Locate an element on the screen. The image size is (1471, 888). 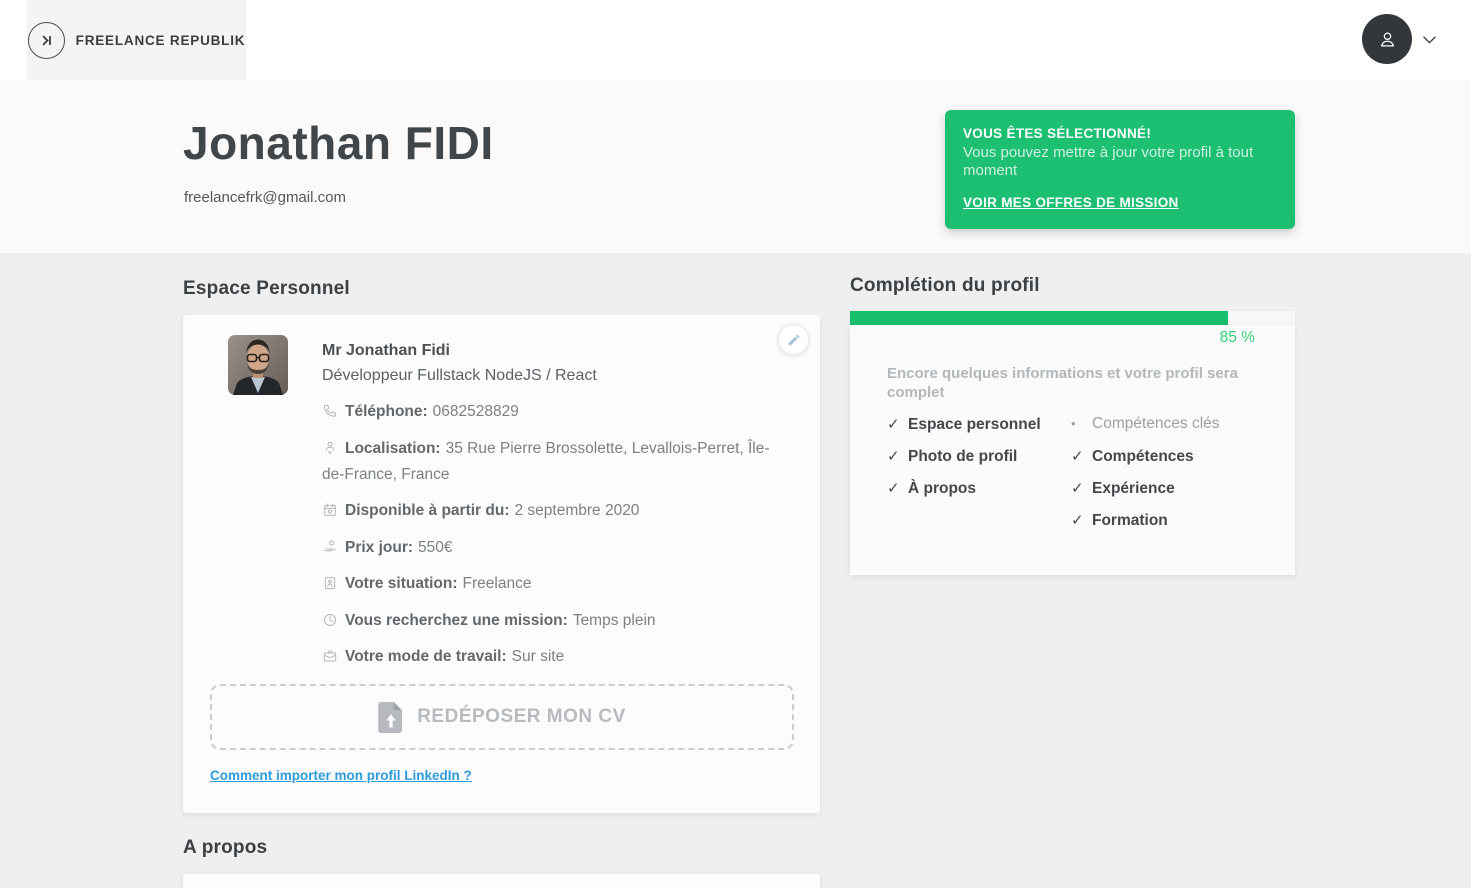
field-telephone: Téléphone: 0682528829 is located at coordinates (546, 412).